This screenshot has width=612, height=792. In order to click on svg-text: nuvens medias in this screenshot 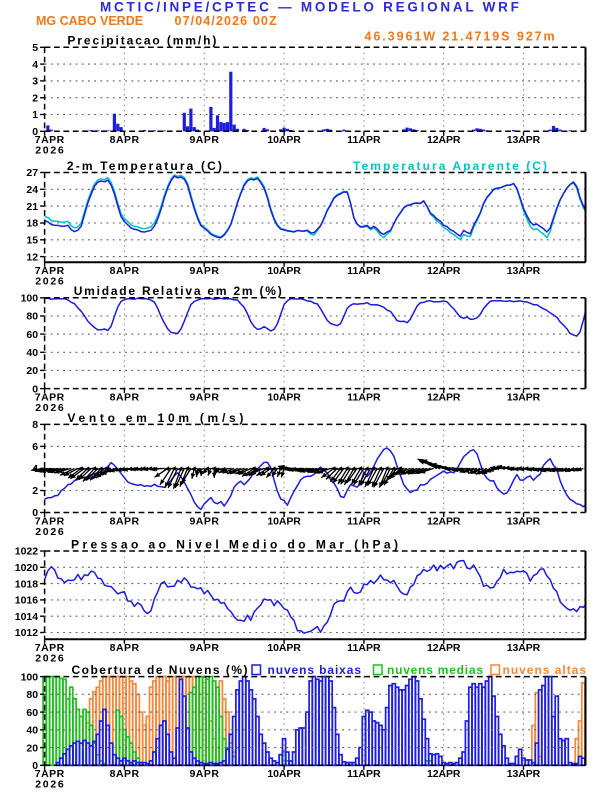, I will do `click(435, 670)`.